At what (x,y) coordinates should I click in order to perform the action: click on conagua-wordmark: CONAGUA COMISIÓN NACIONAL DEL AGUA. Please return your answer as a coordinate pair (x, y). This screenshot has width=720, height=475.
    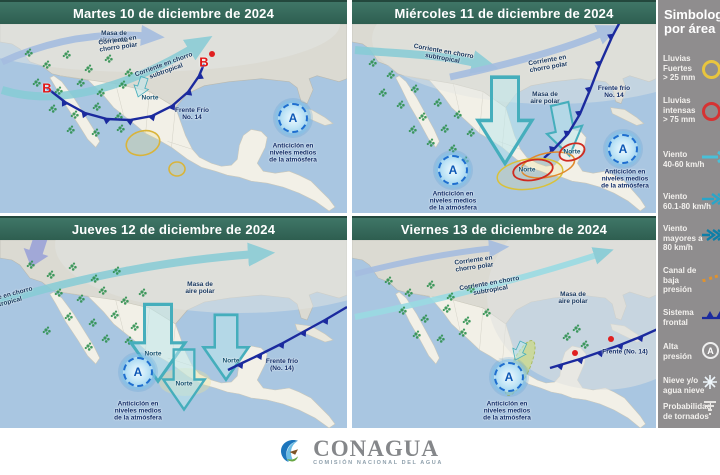
    Looking at the image, I should click on (378, 450).